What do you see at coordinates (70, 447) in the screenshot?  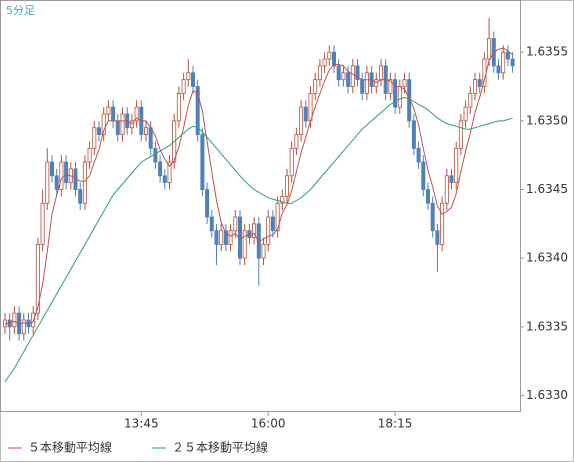 I see `legend-label: ５本移動平均線` at bounding box center [70, 447].